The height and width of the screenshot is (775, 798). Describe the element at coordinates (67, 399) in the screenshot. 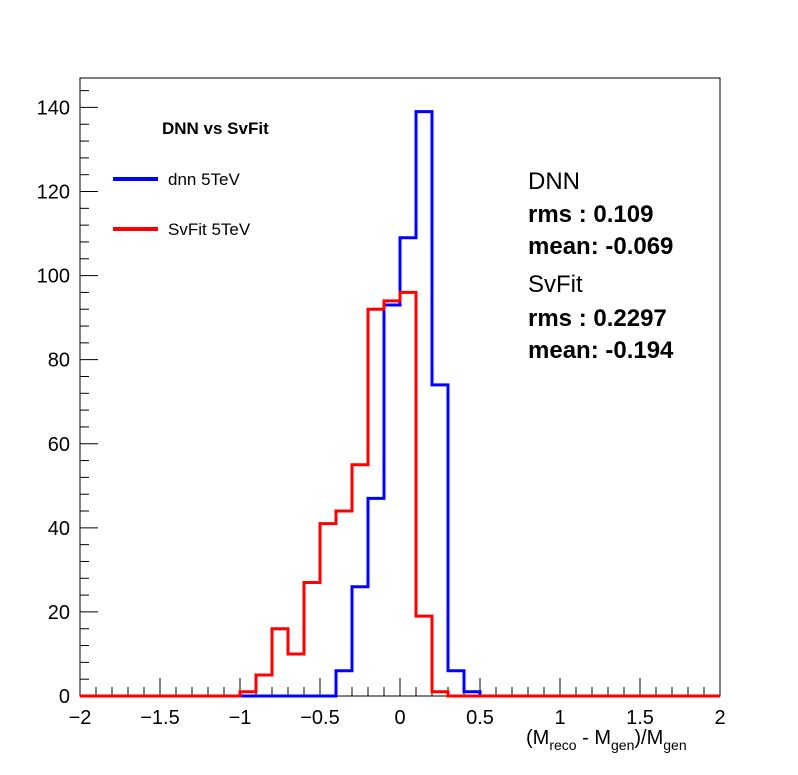

I see `y-axis: 0 20 40 60 80 100 120 140` at that location.